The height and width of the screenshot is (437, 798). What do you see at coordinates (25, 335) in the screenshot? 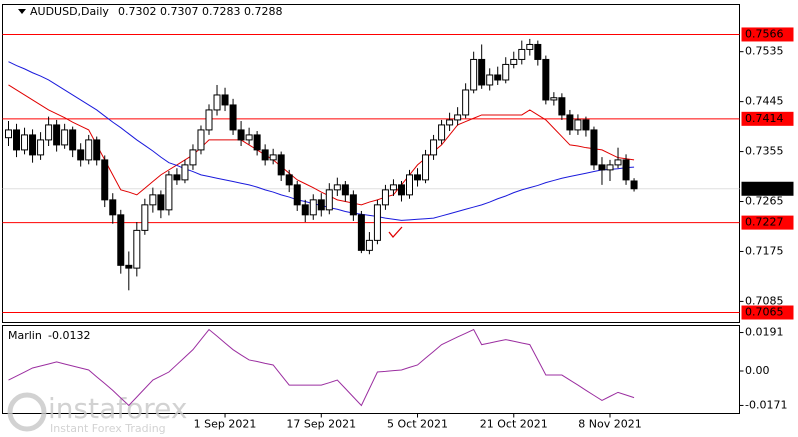
I see `indicator-title: Marlin` at bounding box center [25, 335].